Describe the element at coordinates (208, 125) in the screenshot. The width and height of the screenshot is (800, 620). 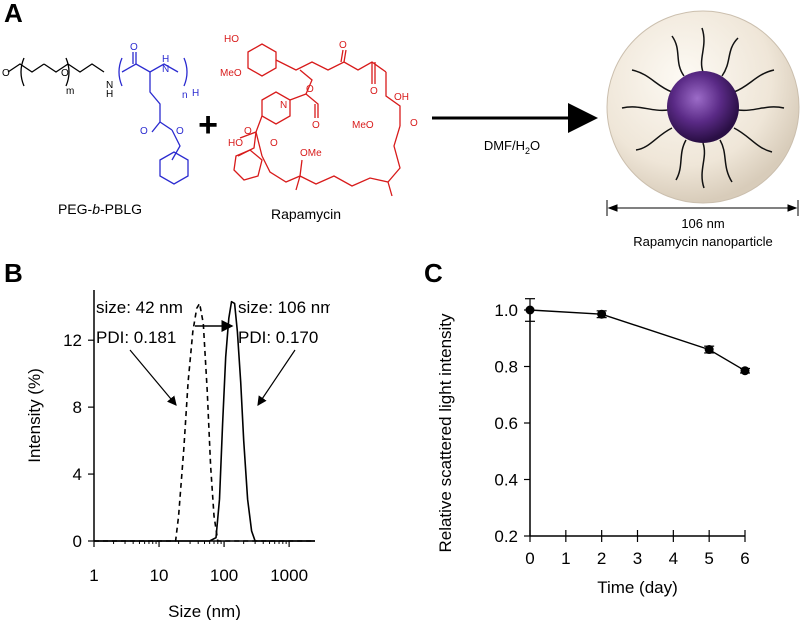
I see `plus-sign: +` at that location.